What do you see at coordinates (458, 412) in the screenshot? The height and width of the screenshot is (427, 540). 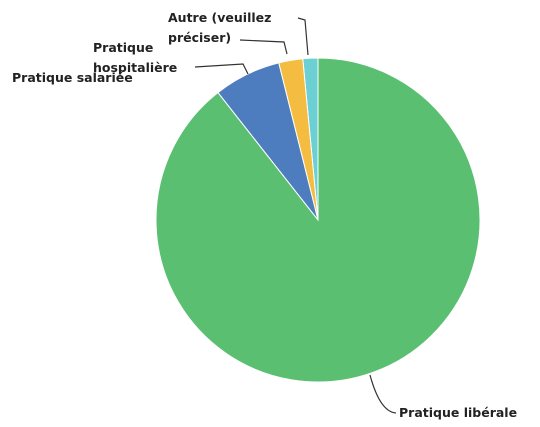 I see `slice-label: Pratique libérale` at bounding box center [458, 412].